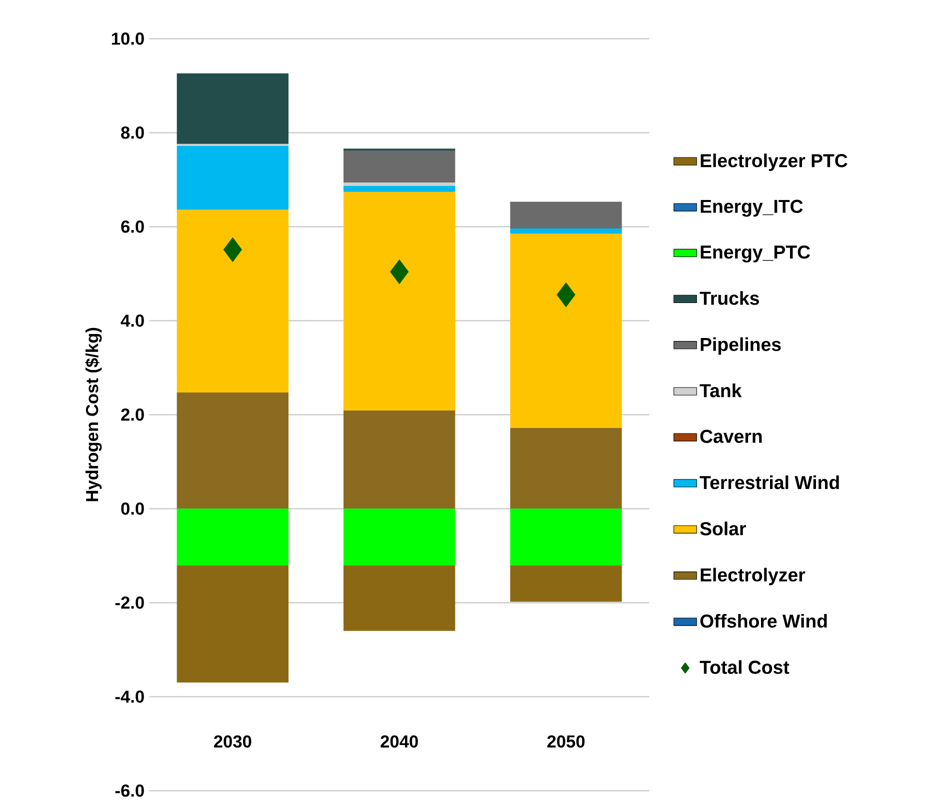  I want to click on x-tick-label: 2040, so click(399, 741).